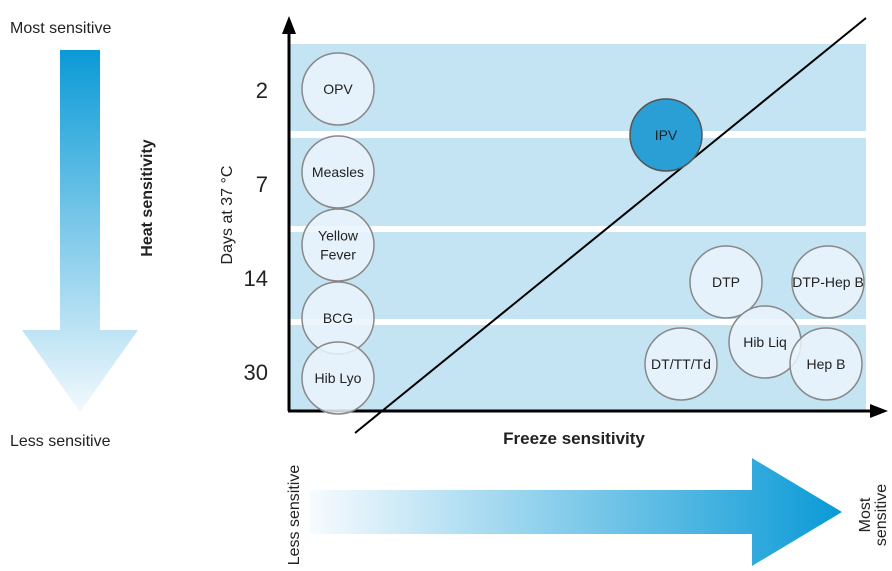 The height and width of the screenshot is (571, 892). Describe the element at coordinates (576, 512) in the screenshot. I see `freeze-sensitivity-arrow` at that location.